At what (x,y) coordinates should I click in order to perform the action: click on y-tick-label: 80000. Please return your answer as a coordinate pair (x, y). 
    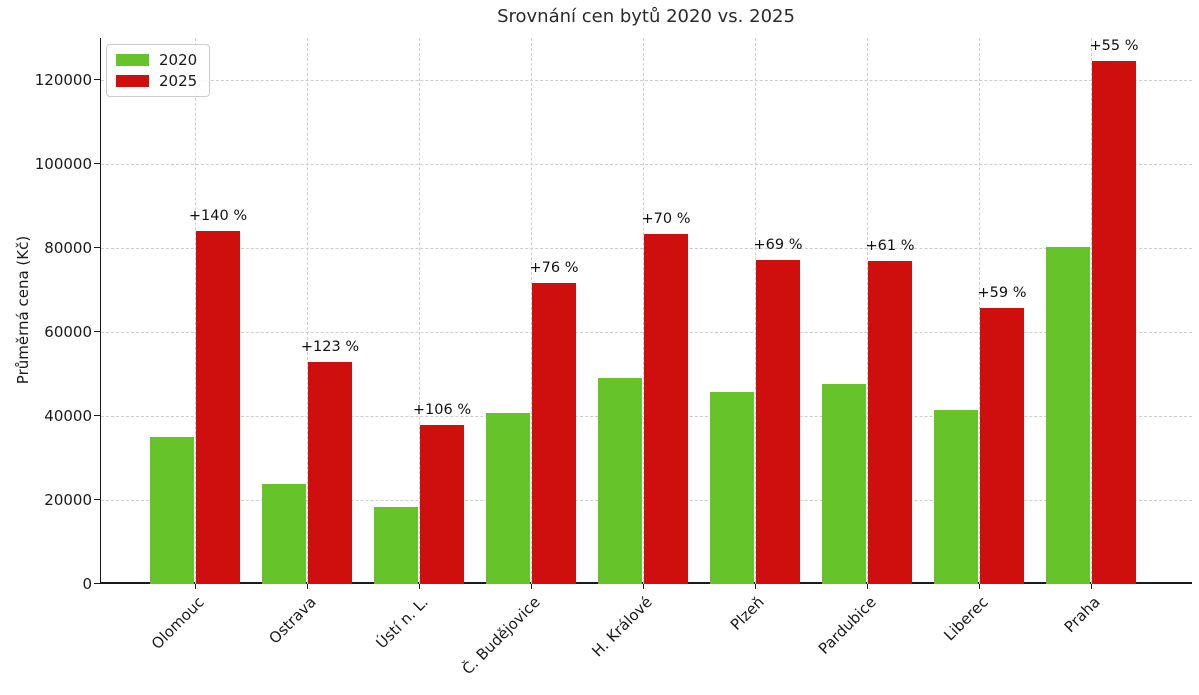
    Looking at the image, I should click on (68, 248).